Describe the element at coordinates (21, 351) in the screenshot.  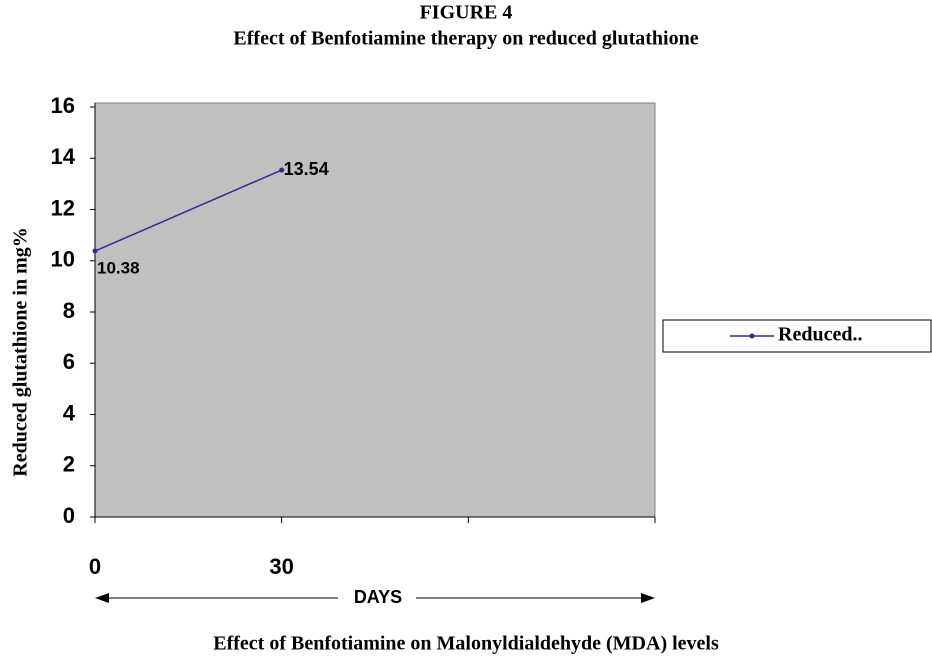
I see `y-axis-label: Reduced glutathione in mg%` at that location.